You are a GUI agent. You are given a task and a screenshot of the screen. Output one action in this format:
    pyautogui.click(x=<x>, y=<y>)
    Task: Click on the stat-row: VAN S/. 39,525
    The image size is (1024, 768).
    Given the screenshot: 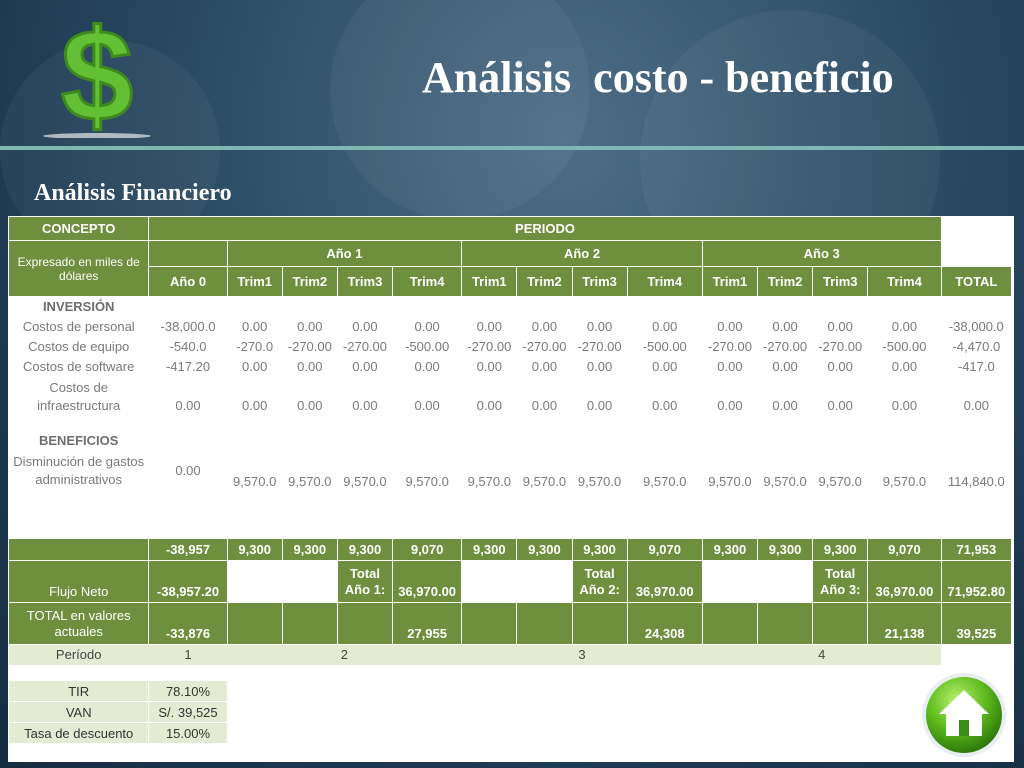 What is the action you would take?
    pyautogui.click(x=510, y=712)
    